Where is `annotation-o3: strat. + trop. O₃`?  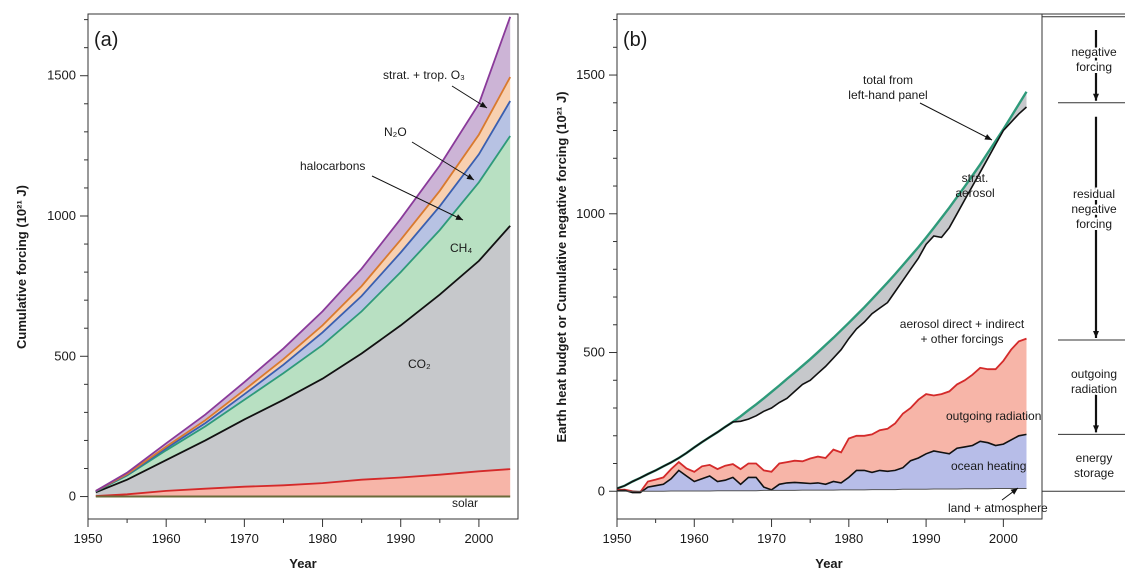 annotation-o3: strat. + trop. O₃ is located at coordinates (424, 75).